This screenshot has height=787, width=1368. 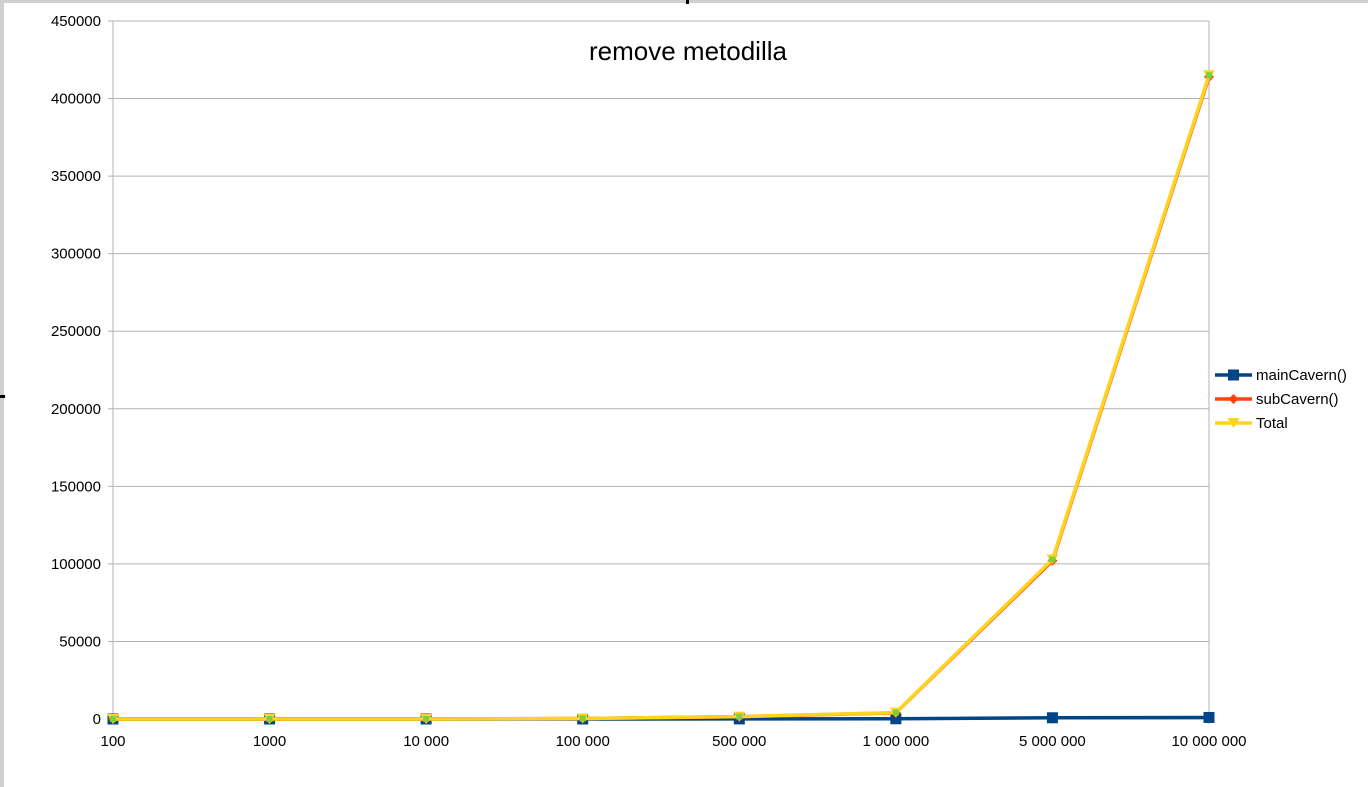 What do you see at coordinates (76, 409) in the screenshot?
I see `y-tick-label: 200000` at bounding box center [76, 409].